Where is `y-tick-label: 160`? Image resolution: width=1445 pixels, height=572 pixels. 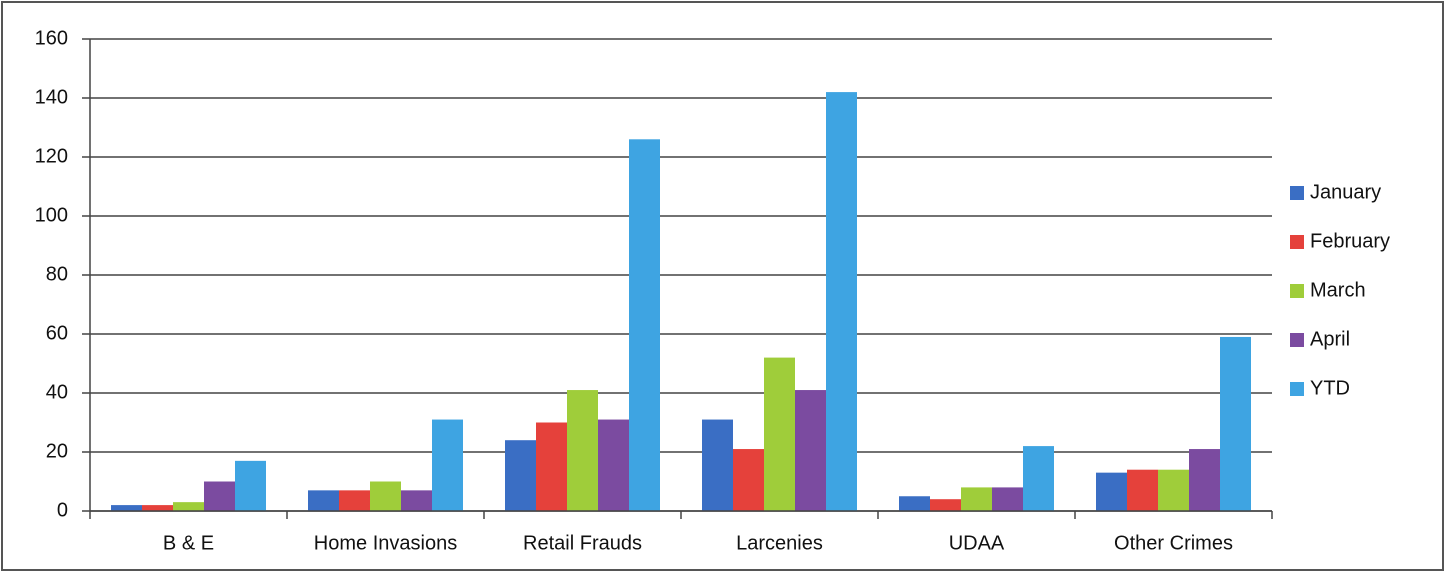
y-tick-label: 160 is located at coordinates (51, 38).